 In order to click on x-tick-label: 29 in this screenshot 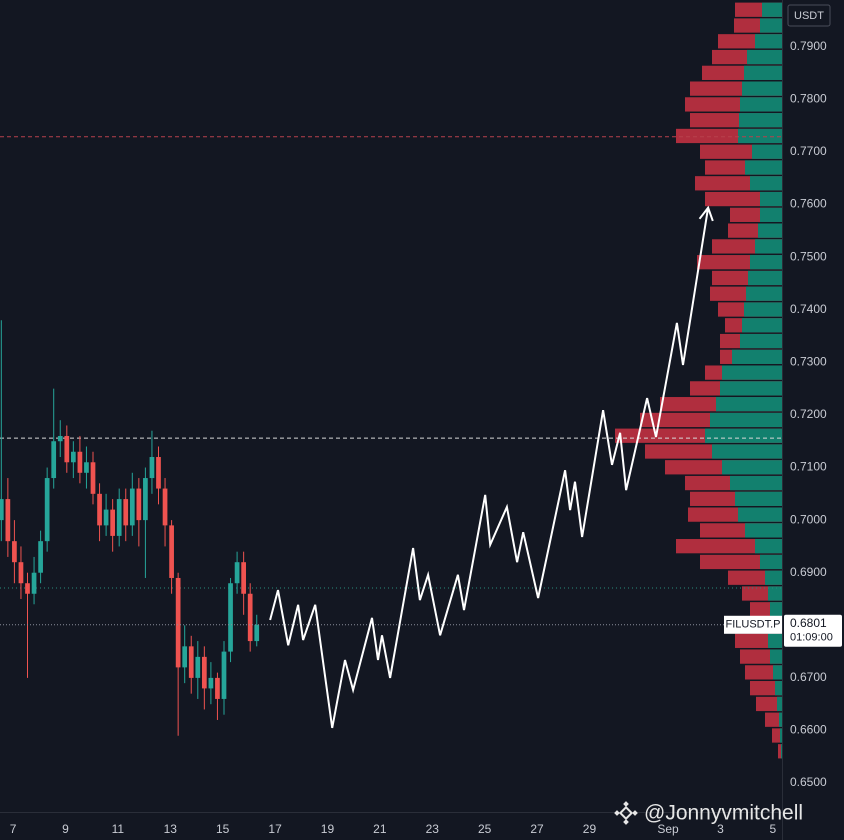, I will do `click(590, 829)`.